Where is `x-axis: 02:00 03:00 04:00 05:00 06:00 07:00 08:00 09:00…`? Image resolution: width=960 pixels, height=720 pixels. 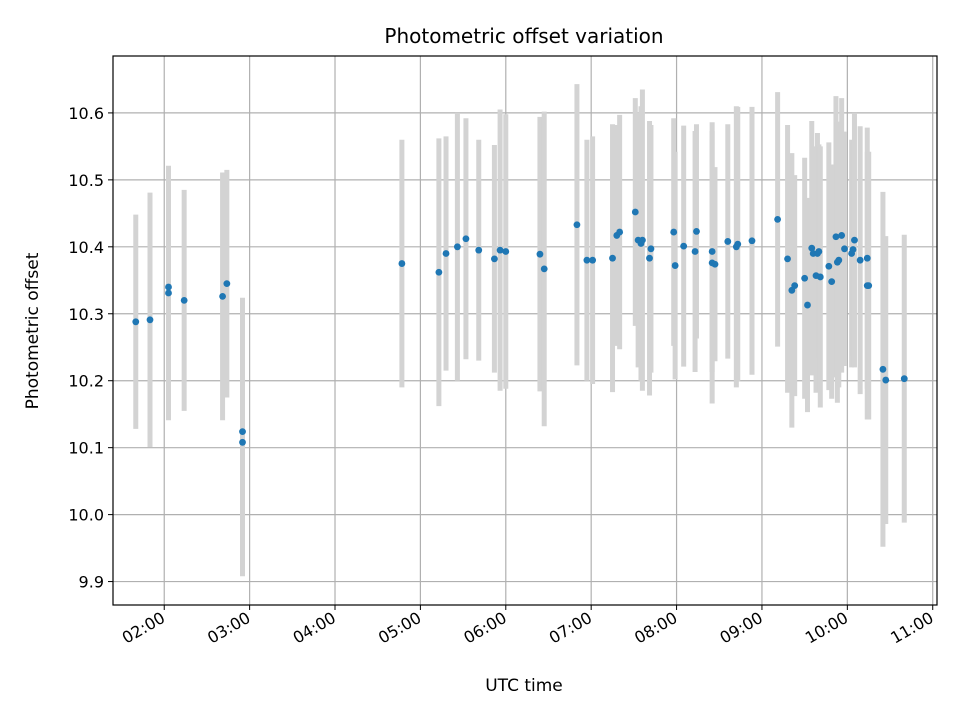
x-axis: 02:00 03:00 04:00 05:00 06:00 07:00 08:00 09:00… is located at coordinates (528, 626).